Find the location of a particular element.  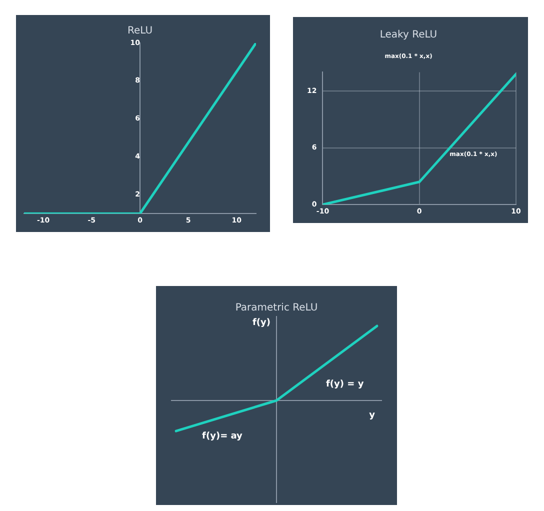

chart-title: Parametric ReLU is located at coordinates (276, 308).